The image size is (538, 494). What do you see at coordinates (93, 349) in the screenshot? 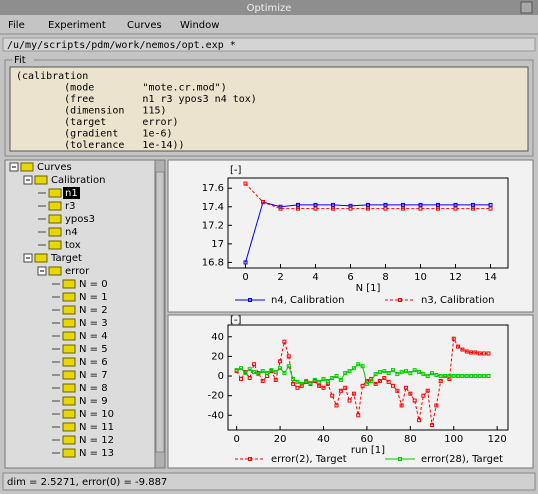
I see `tree-label: N = 5` at bounding box center [93, 349].